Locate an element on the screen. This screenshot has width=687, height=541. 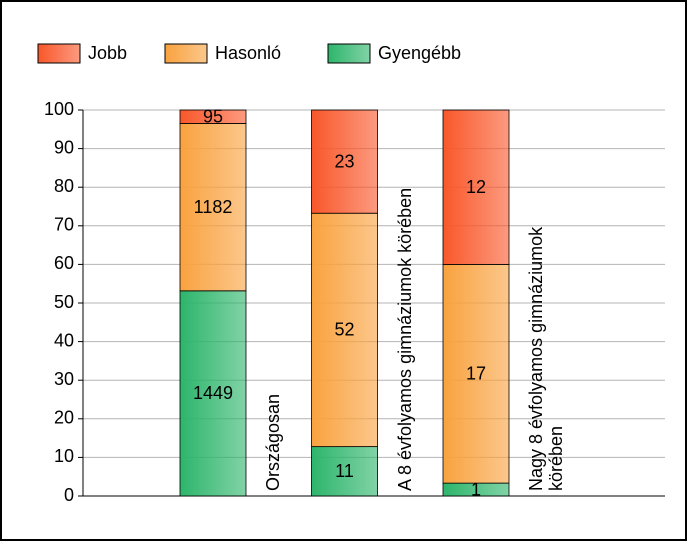
y-tick-label: 70 is located at coordinates (64, 225).